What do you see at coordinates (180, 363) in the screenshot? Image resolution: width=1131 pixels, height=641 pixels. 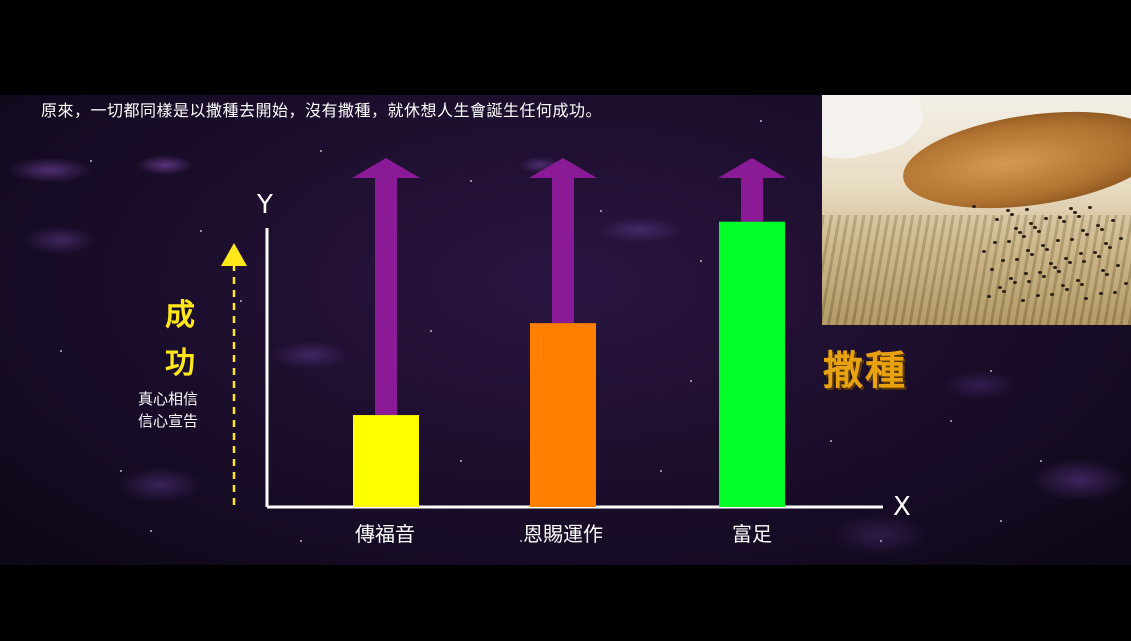 I see `success-label-2: 功` at bounding box center [180, 363].